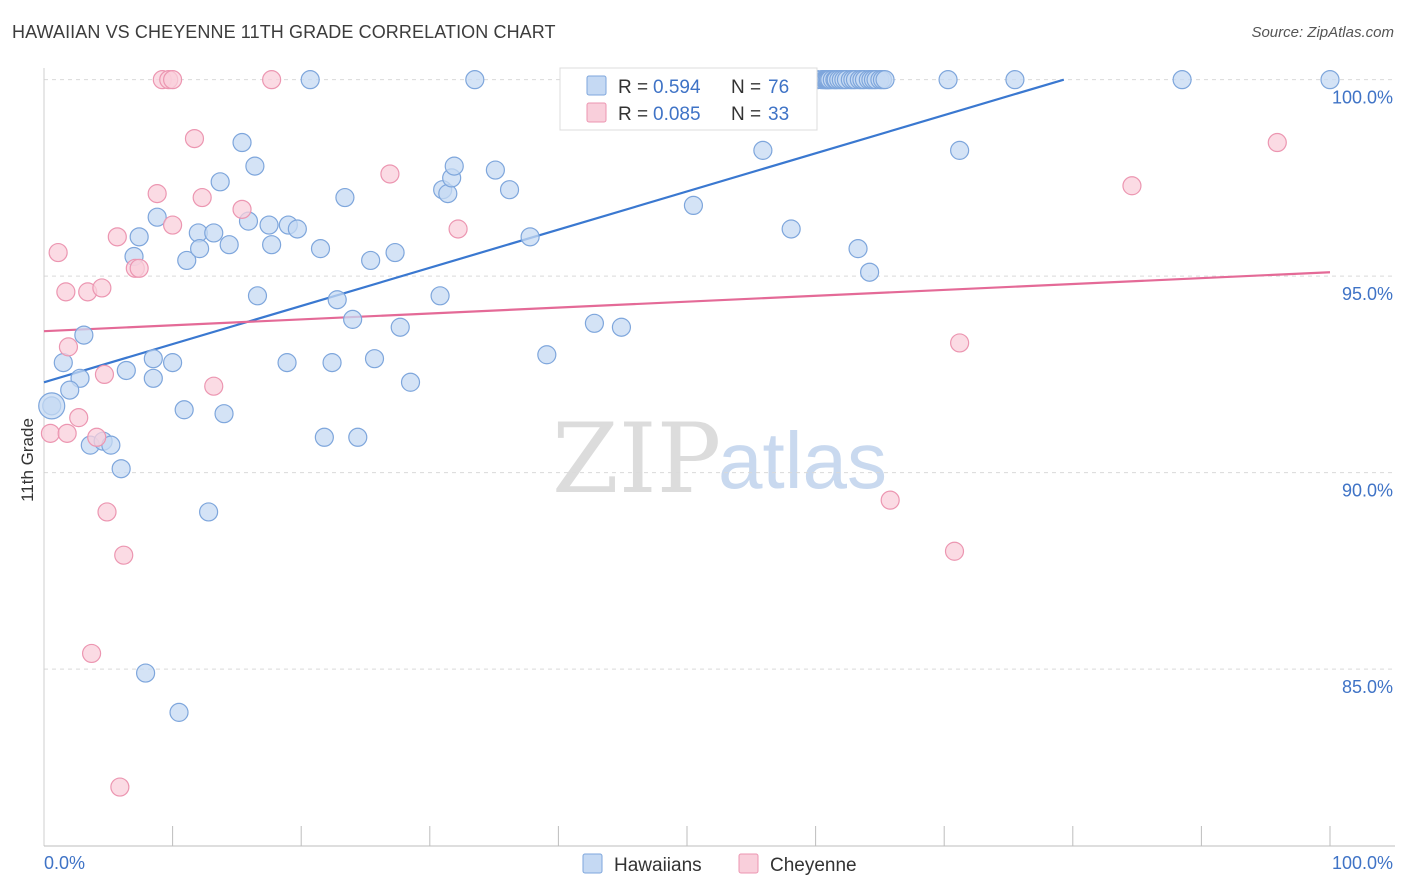  I want to click on stats-legend-n-label-cheyenne: N =, so click(746, 114).